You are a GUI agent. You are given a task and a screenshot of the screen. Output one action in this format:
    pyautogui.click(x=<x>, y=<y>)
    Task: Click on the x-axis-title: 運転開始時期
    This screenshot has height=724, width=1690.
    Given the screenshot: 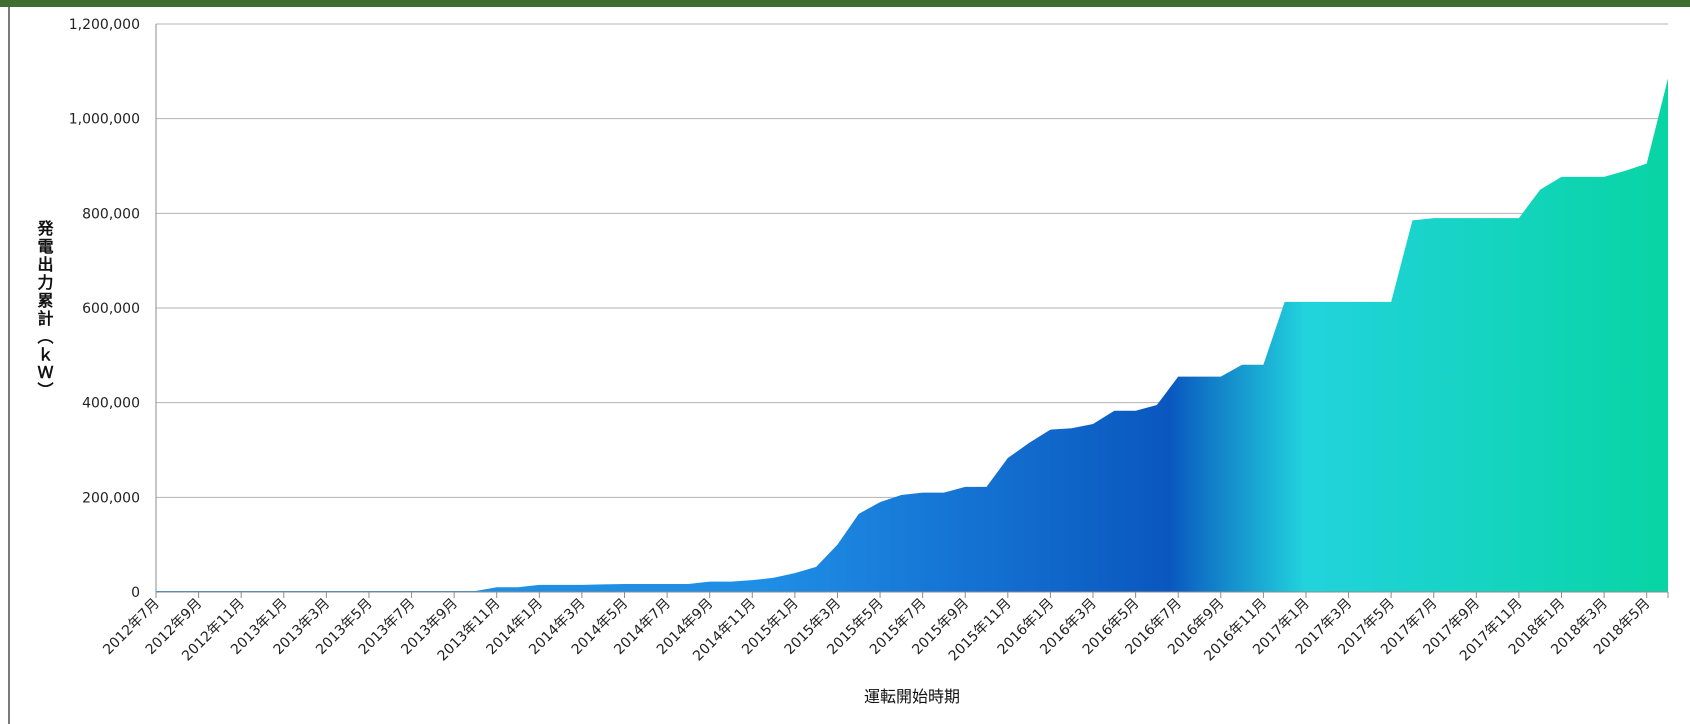 What is the action you would take?
    pyautogui.click(x=912, y=696)
    